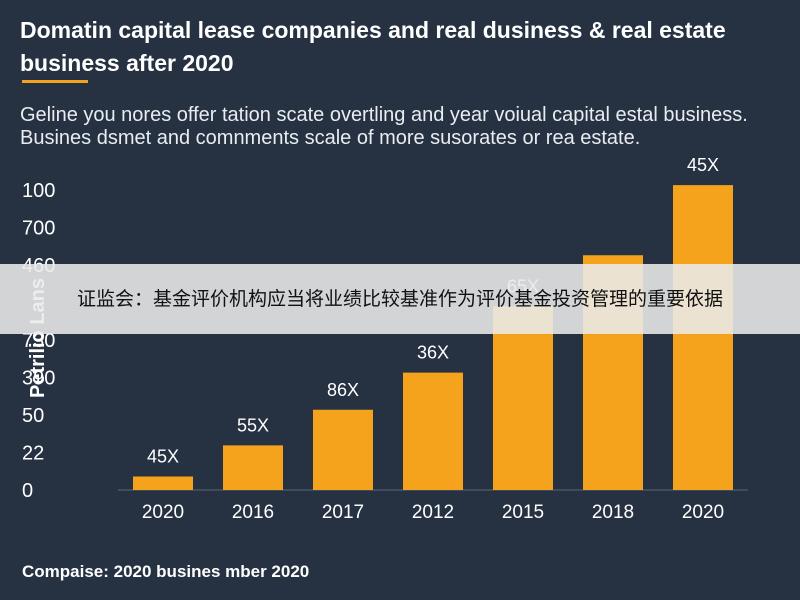 The width and height of the screenshot is (800, 600). What do you see at coordinates (343, 390) in the screenshot?
I see `bar-data-label: 86X` at bounding box center [343, 390].